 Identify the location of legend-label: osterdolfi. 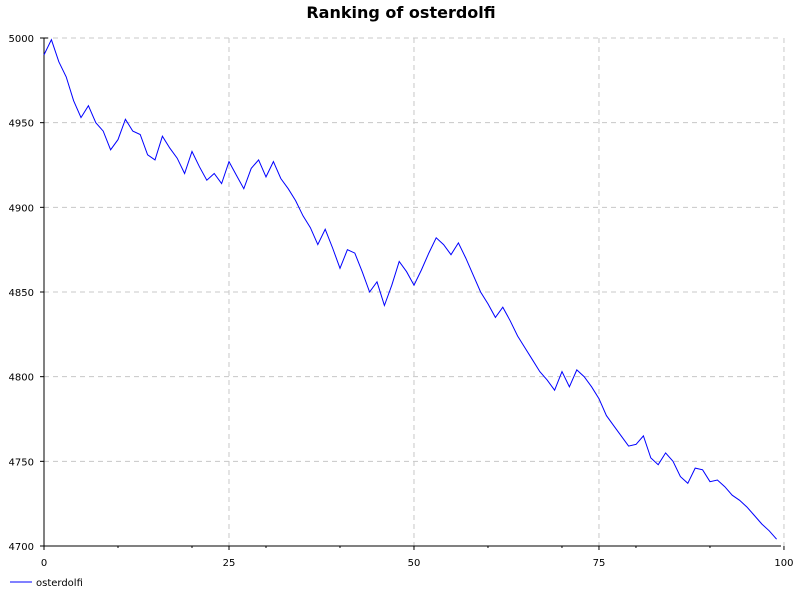
(59, 583).